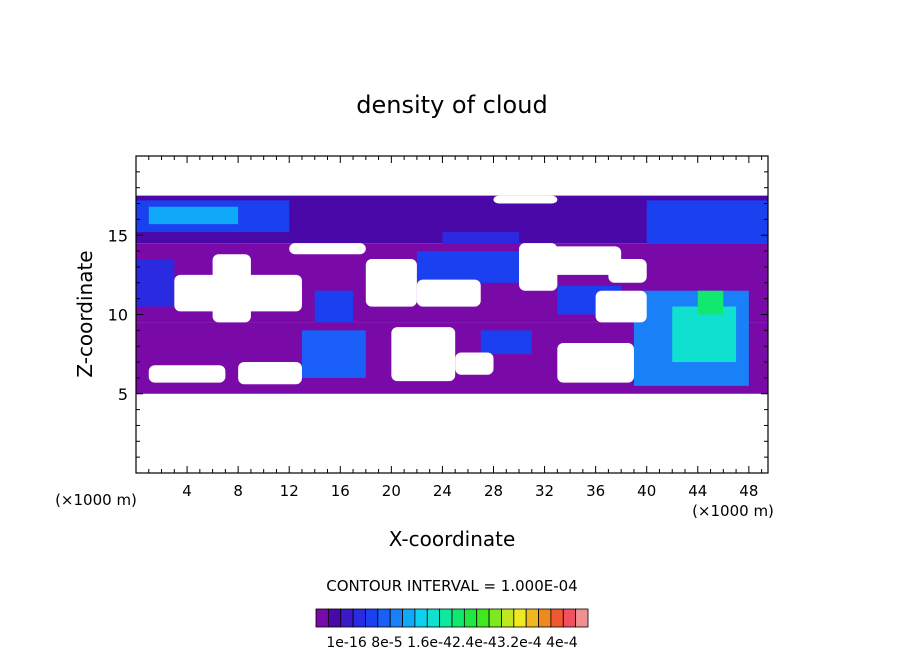  I want to click on x-tick-label: 40, so click(646, 491).